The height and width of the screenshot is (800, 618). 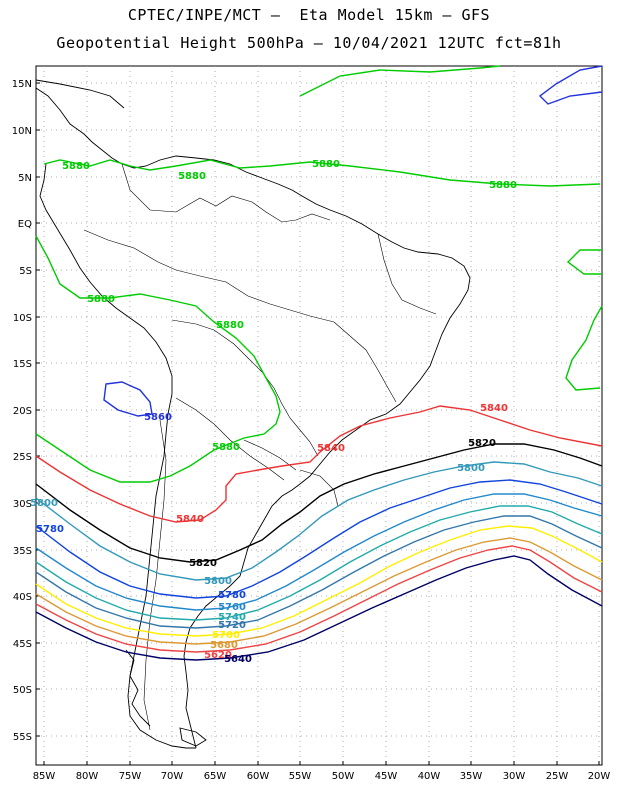 What do you see at coordinates (158, 359) in the screenshot?
I see `contour-5880-continental` at bounding box center [158, 359].